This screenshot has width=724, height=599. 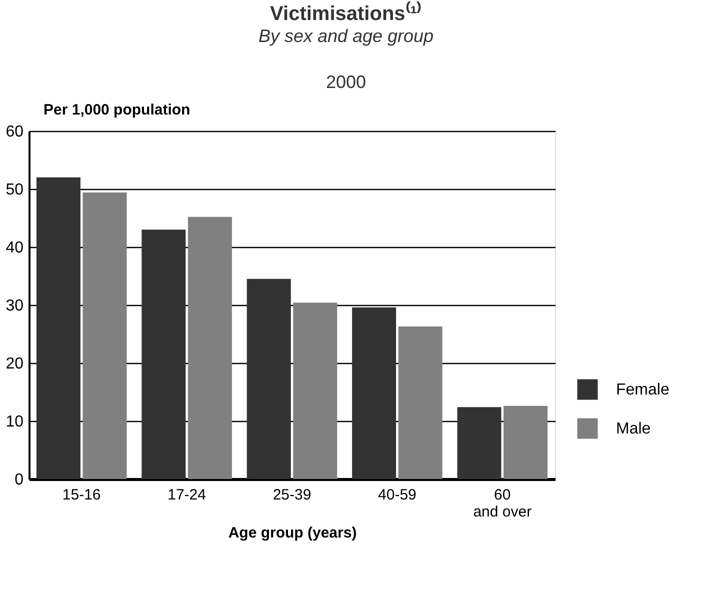 What do you see at coordinates (643, 390) in the screenshot?
I see `legend-label: Female` at bounding box center [643, 390].